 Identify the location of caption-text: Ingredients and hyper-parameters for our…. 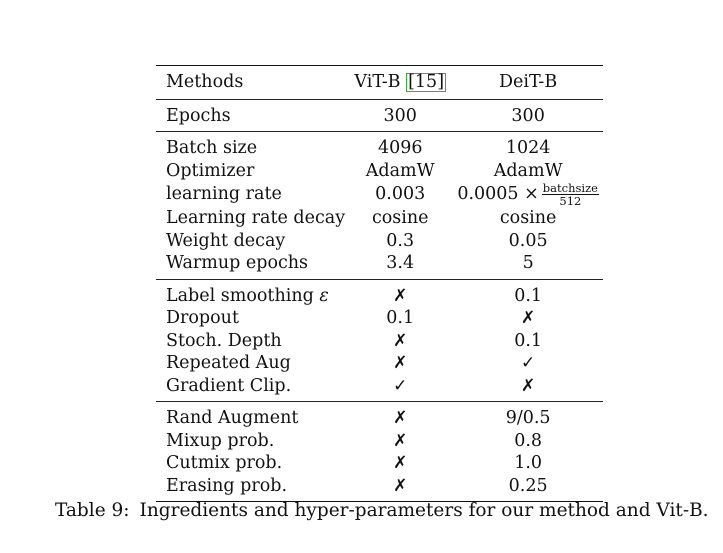
(424, 510).